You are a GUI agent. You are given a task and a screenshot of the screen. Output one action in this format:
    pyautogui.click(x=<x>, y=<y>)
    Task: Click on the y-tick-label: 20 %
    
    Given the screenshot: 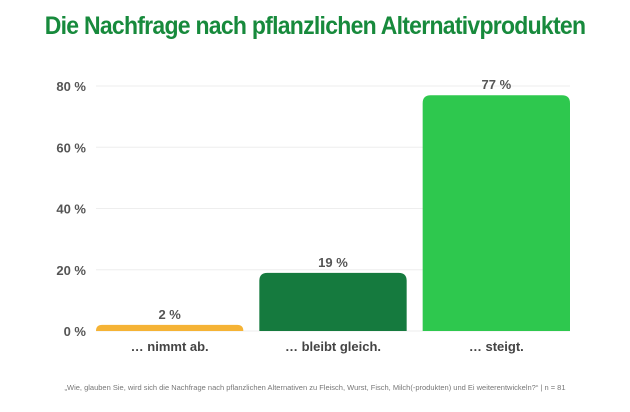 What is the action you would take?
    pyautogui.click(x=71, y=270)
    